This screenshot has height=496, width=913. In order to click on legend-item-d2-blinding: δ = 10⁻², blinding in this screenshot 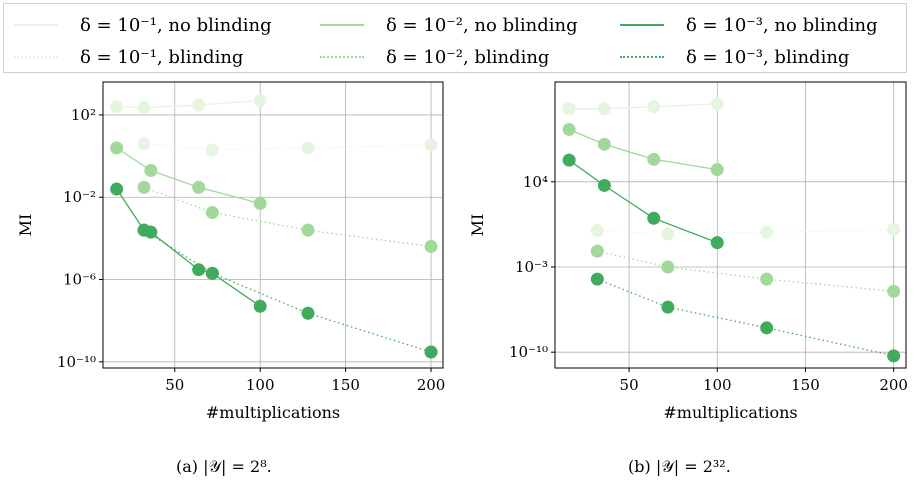, I will do `click(434, 57)`.